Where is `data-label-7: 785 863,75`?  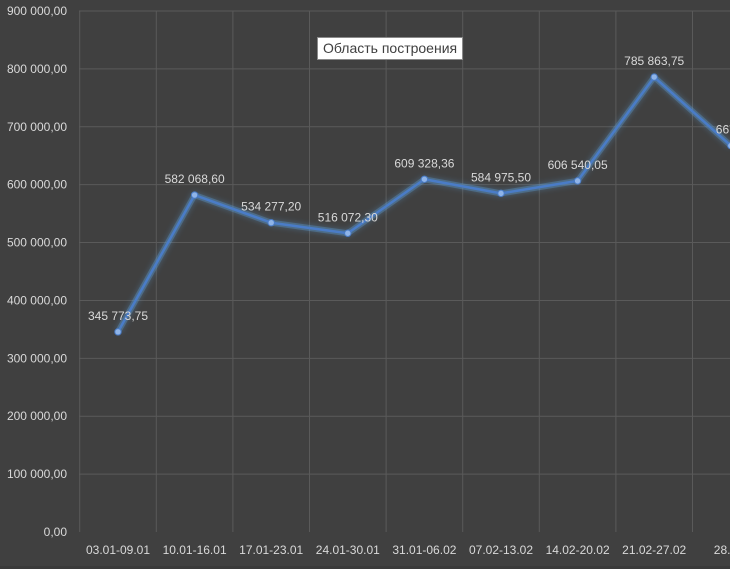
data-label-7: 785 863,75 is located at coordinates (654, 61).